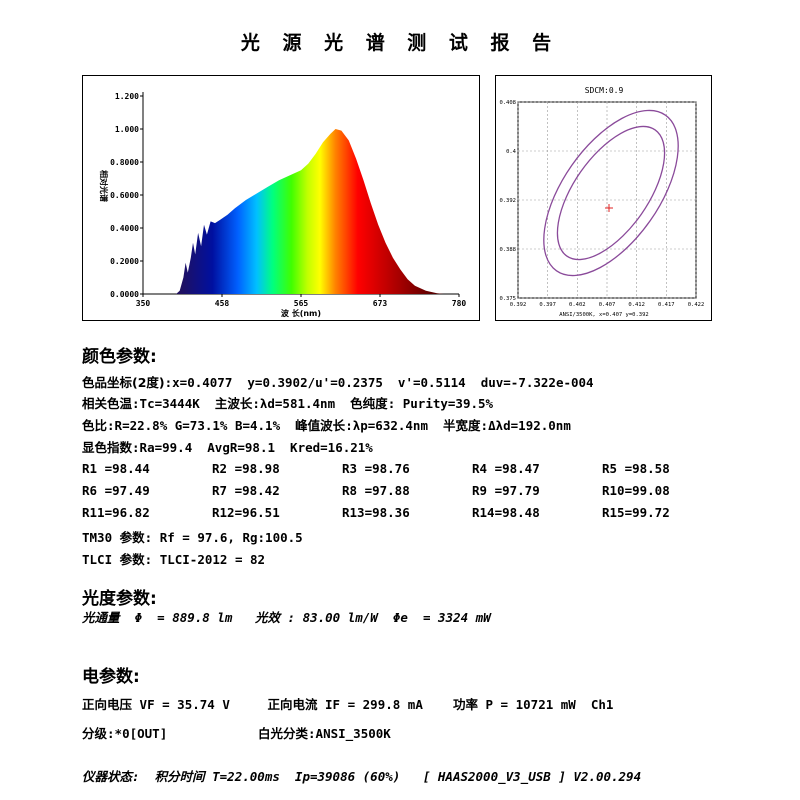  What do you see at coordinates (636, 490) in the screenshot?
I see `r-value-cell: R10=99.08` at bounding box center [636, 490].